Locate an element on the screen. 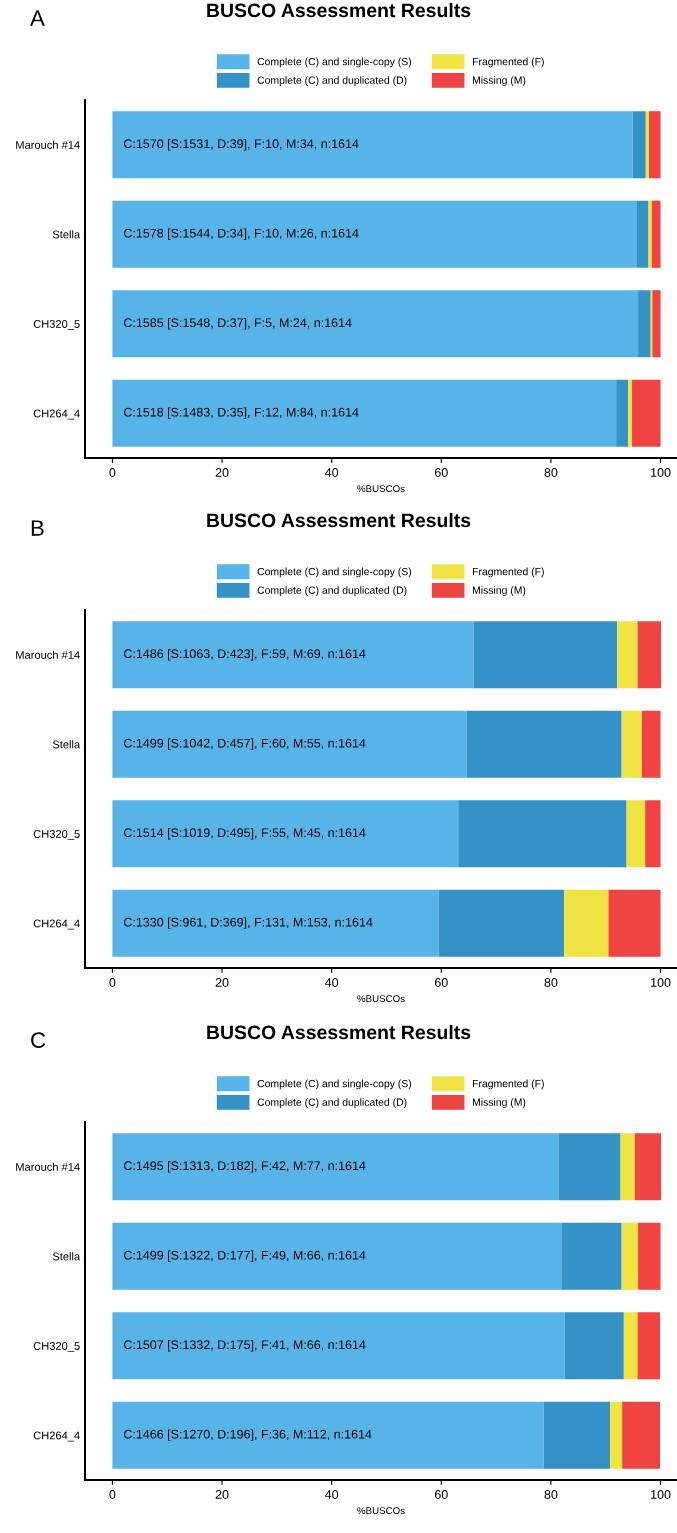  text: B is located at coordinates (37, 528).